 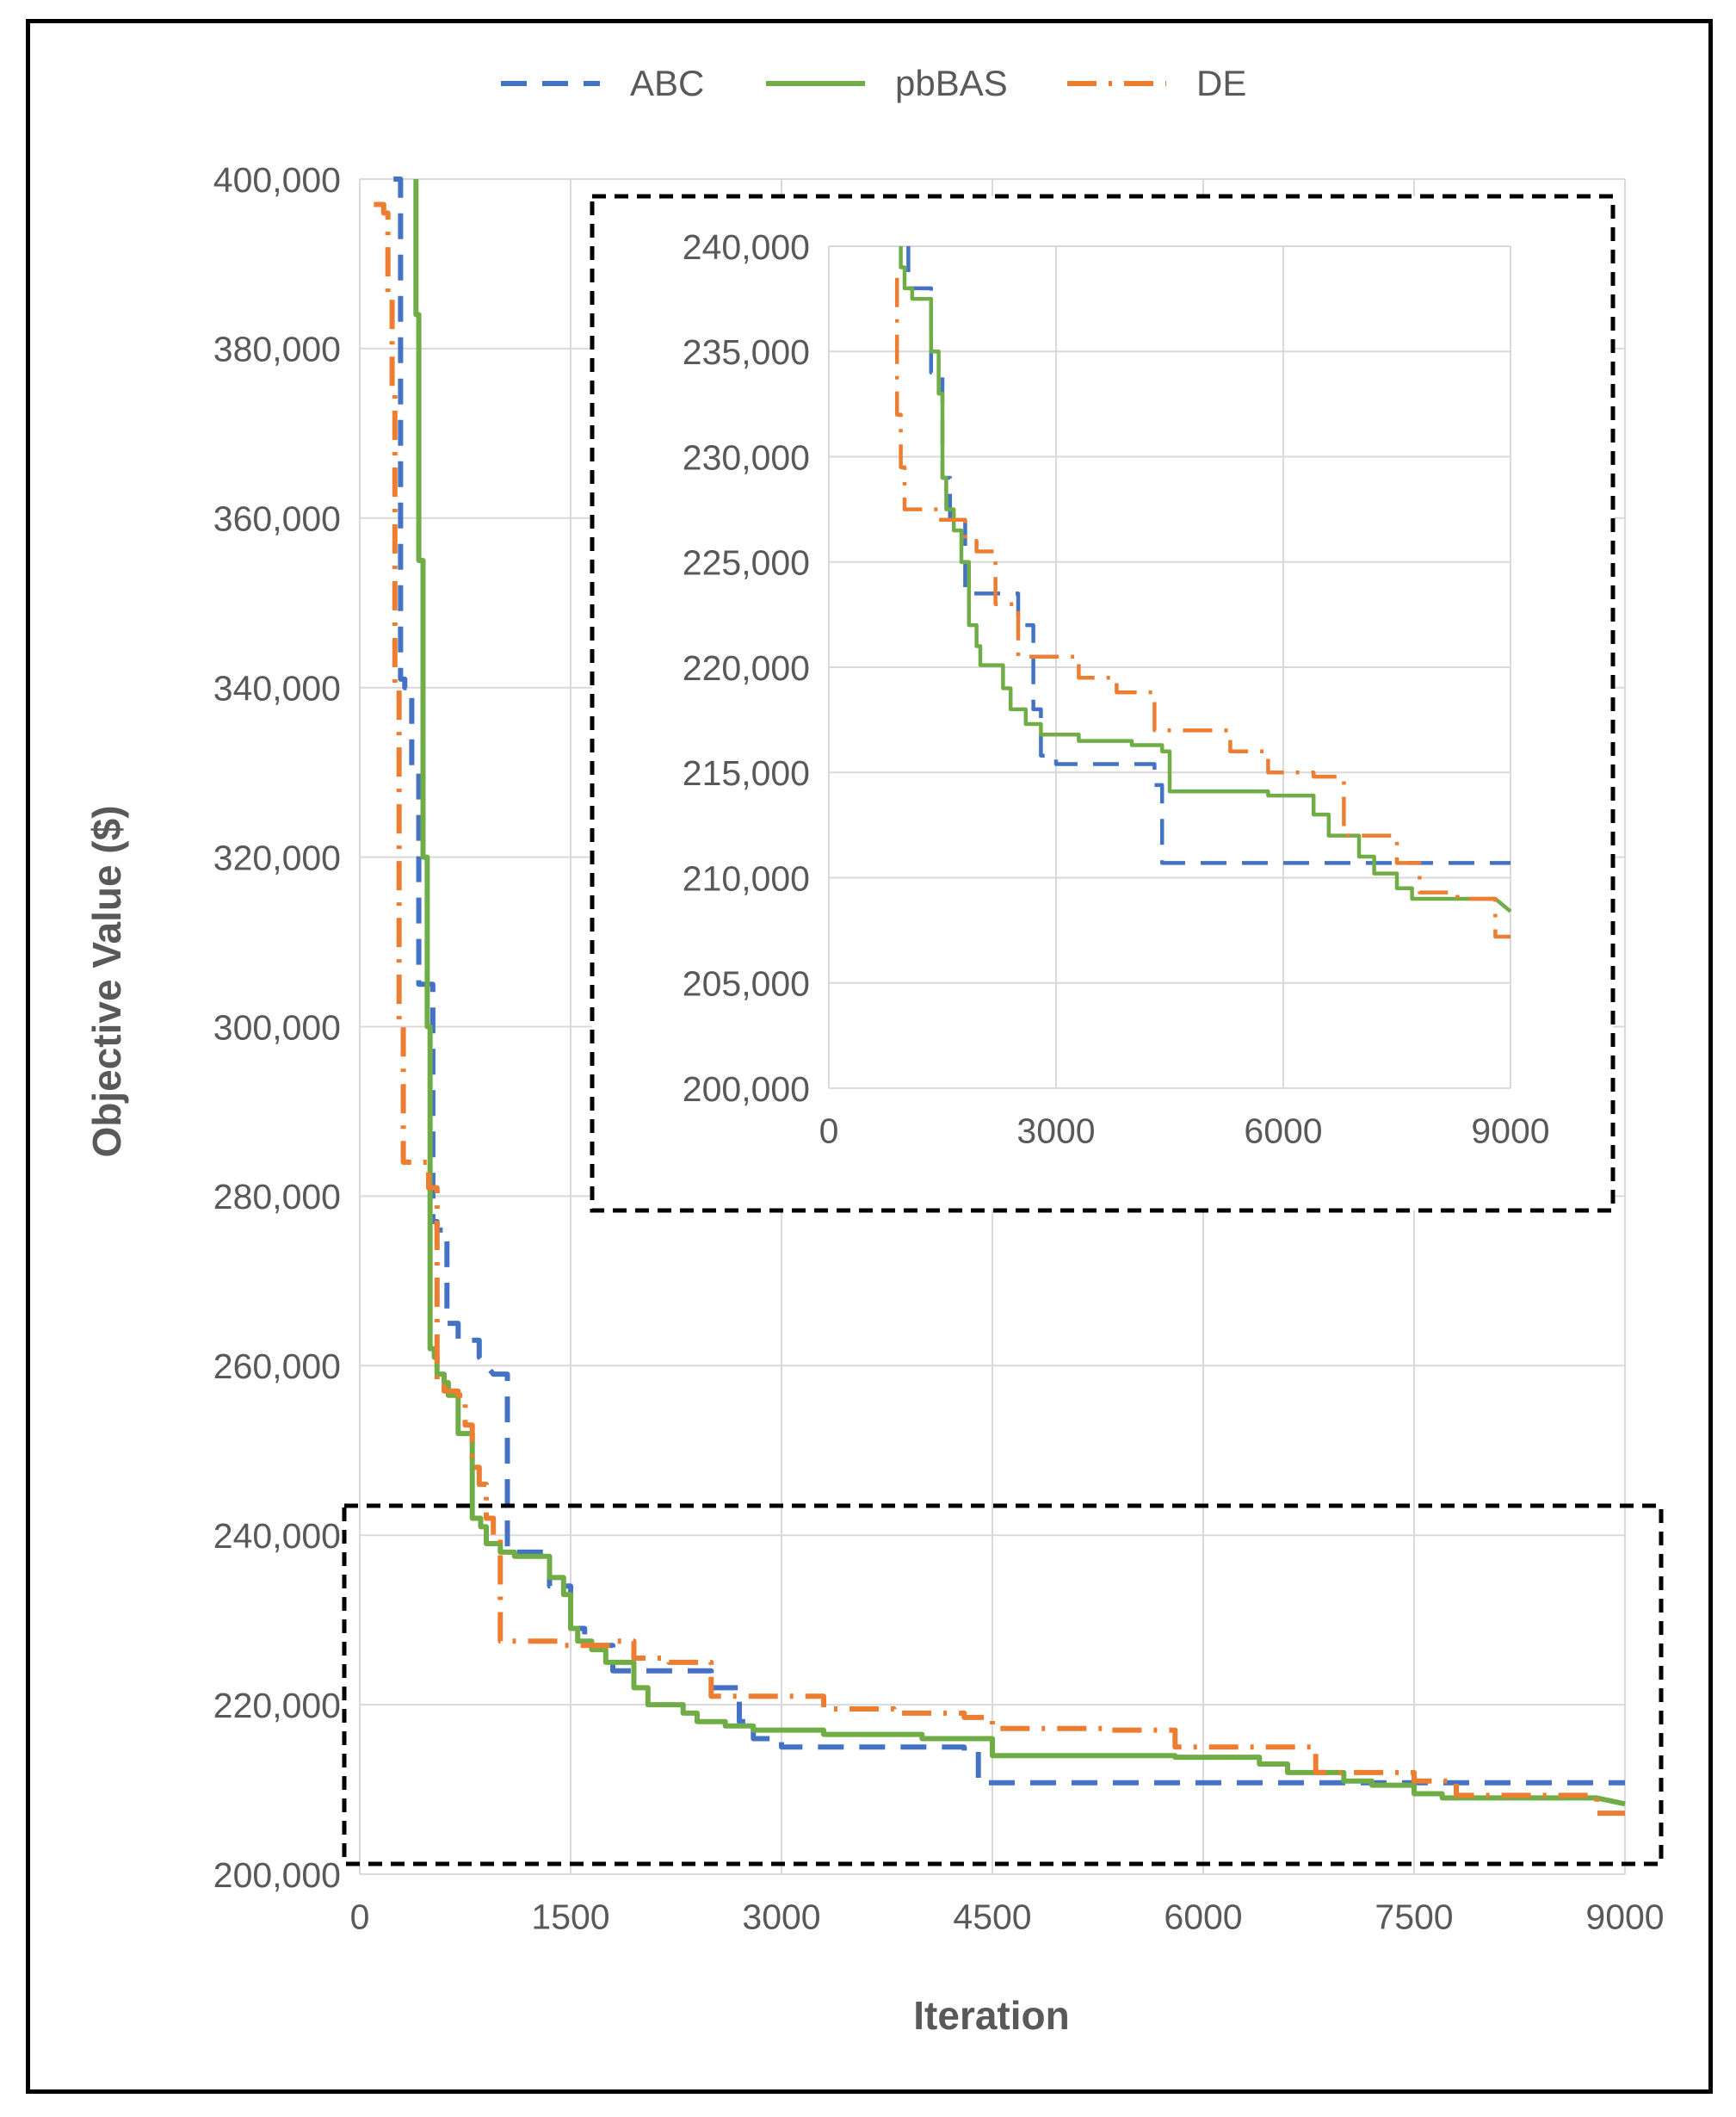 I want to click on legend-item-de: DE, so click(x=1156, y=83).